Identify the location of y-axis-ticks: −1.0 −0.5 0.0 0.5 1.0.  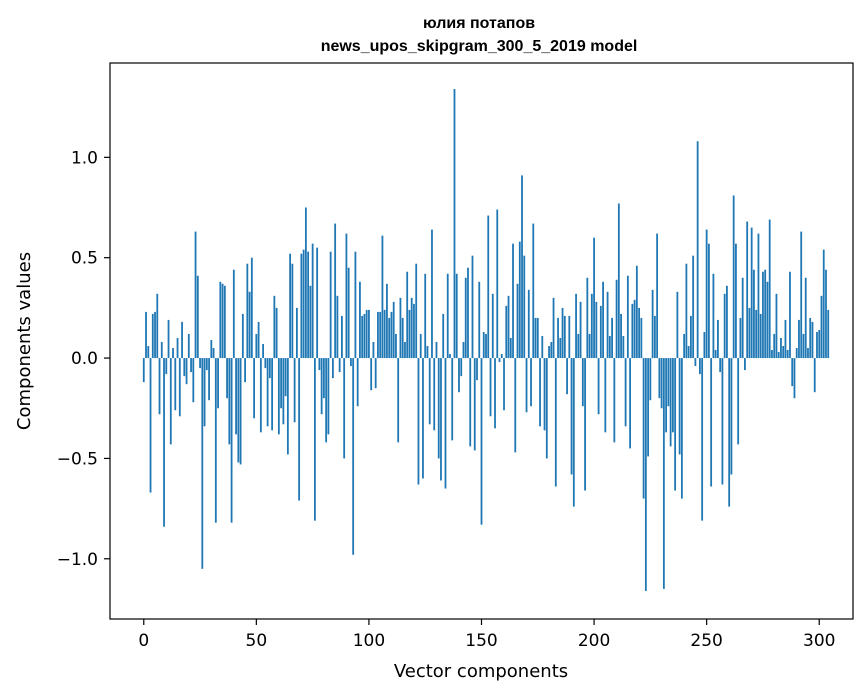
(83, 359).